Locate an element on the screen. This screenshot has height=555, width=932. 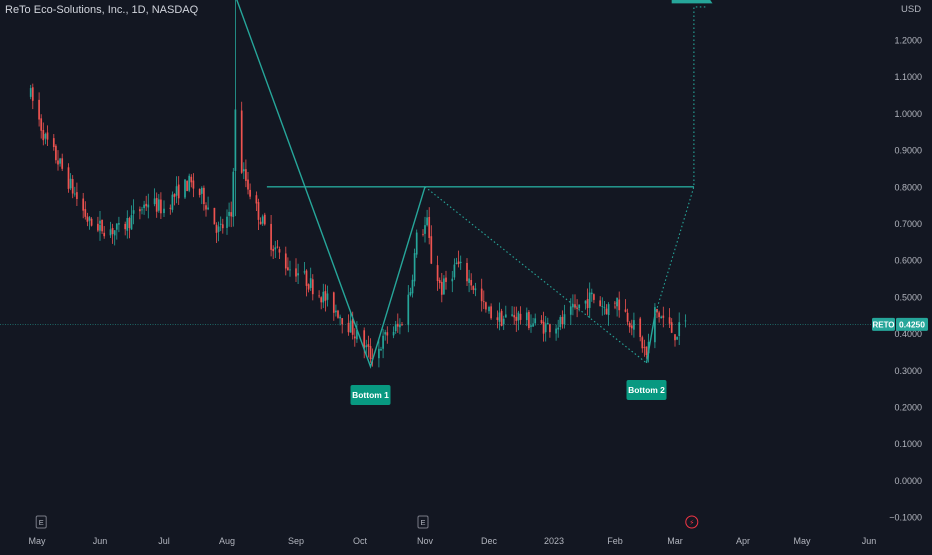
currency-label: USD is located at coordinates (911, 9).